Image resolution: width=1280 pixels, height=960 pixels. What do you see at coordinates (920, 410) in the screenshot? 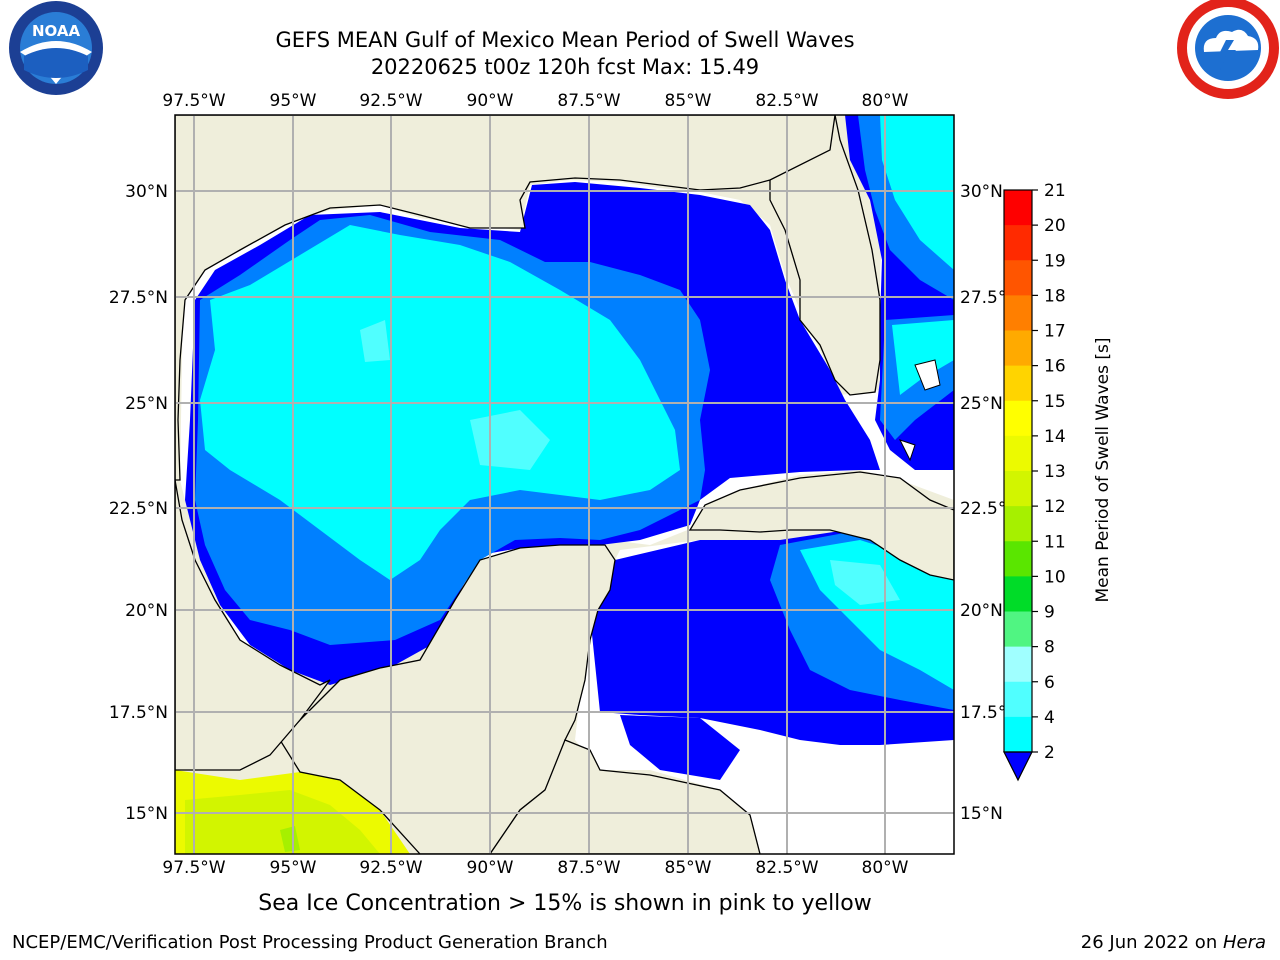
I see `land-bahamas` at bounding box center [920, 410].